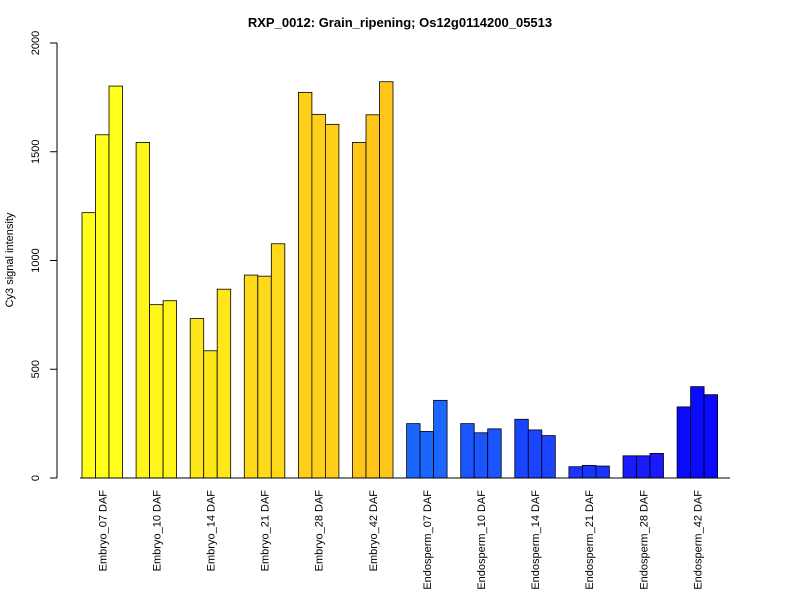  I want to click on x-category-label: Embryo_28 DAF, so click(320, 531).